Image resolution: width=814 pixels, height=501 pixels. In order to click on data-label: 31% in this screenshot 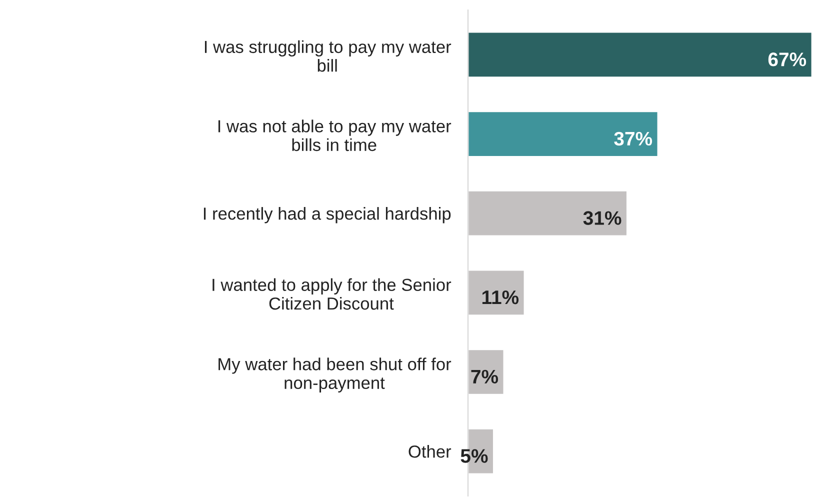, I will do `click(602, 218)`.